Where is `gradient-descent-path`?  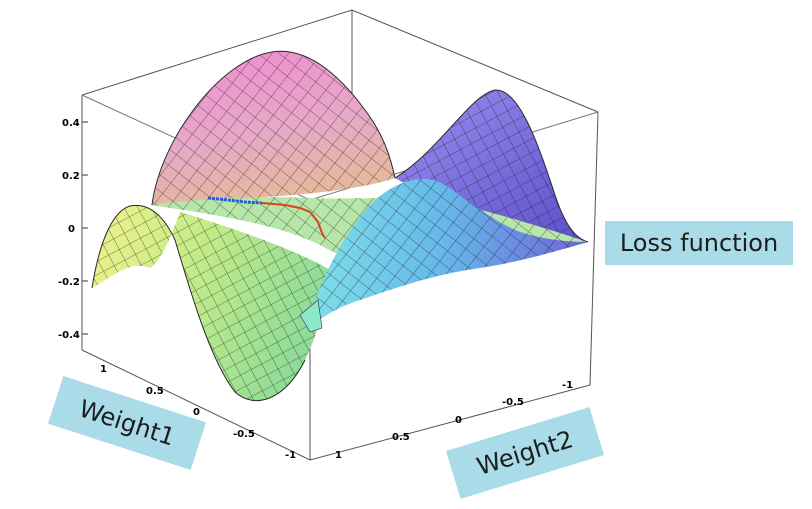
gradient-descent-path is located at coordinates (266, 217).